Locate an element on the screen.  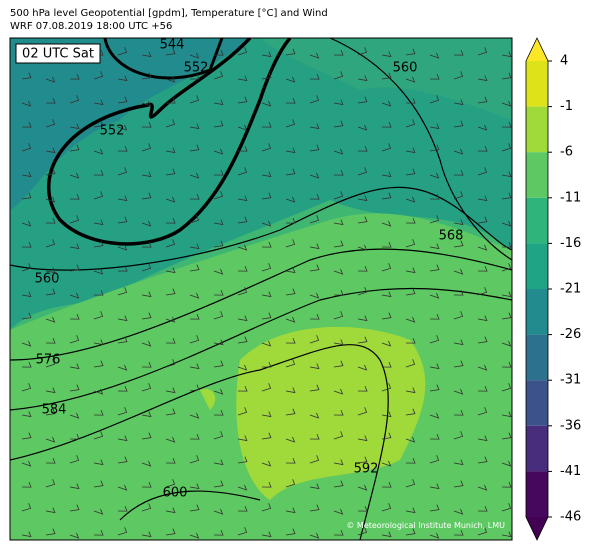
colorbar-over is located at coordinates (537, 49).